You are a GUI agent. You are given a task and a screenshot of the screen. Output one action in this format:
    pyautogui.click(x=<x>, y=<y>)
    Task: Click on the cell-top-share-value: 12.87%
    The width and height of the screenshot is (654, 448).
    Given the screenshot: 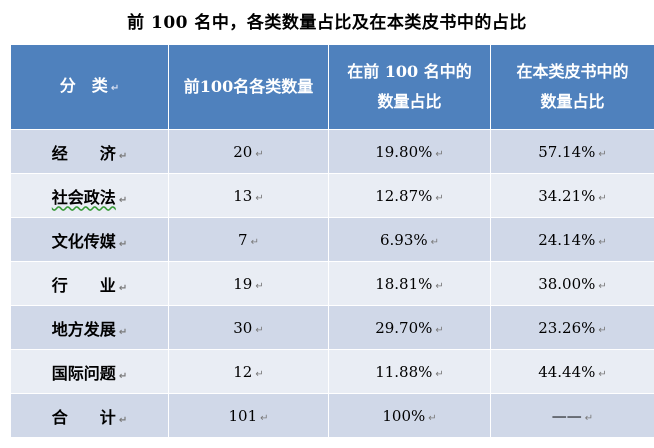 What is the action you would take?
    pyautogui.click(x=404, y=195)
    